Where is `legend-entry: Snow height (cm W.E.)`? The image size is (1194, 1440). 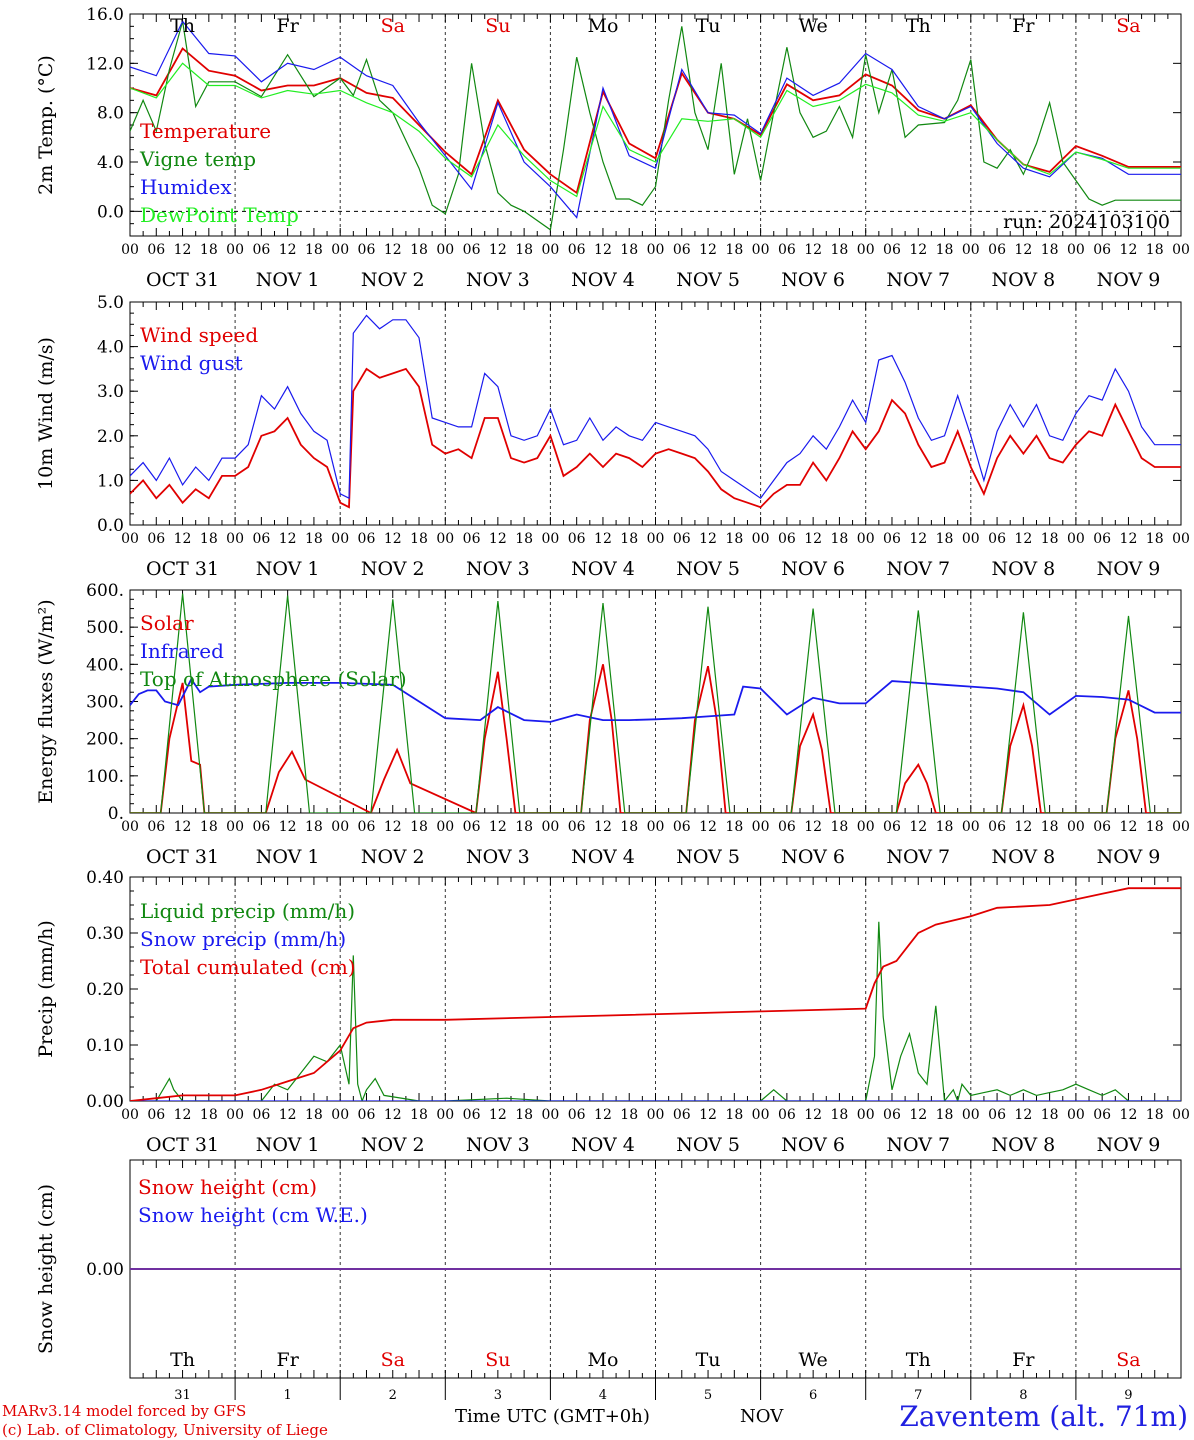
legend-entry: Snow height (cm W.E.) is located at coordinates (253, 1215).